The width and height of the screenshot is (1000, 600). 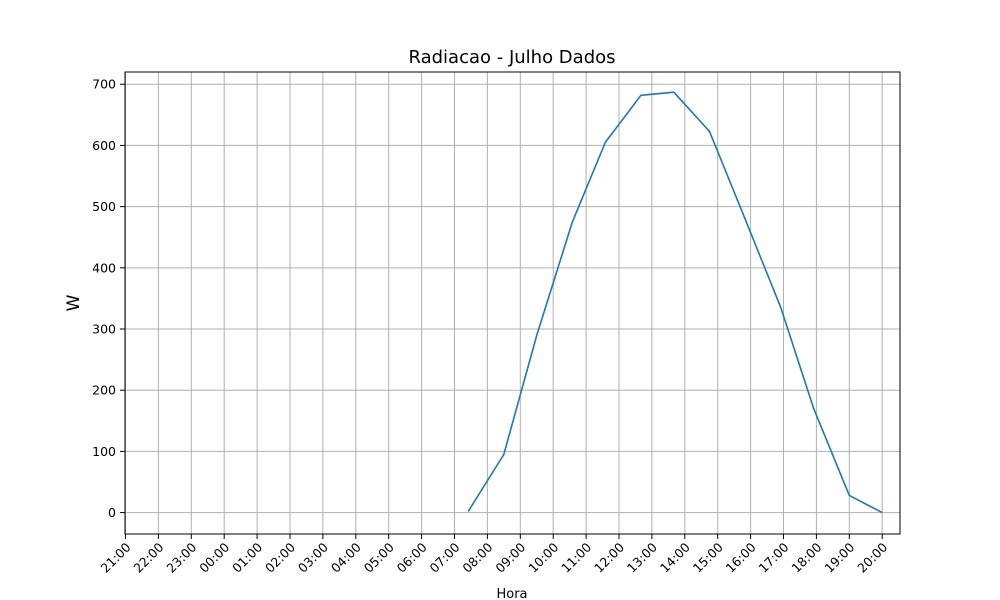 I want to click on x-tick-label: 14:00, so click(x=675, y=557).